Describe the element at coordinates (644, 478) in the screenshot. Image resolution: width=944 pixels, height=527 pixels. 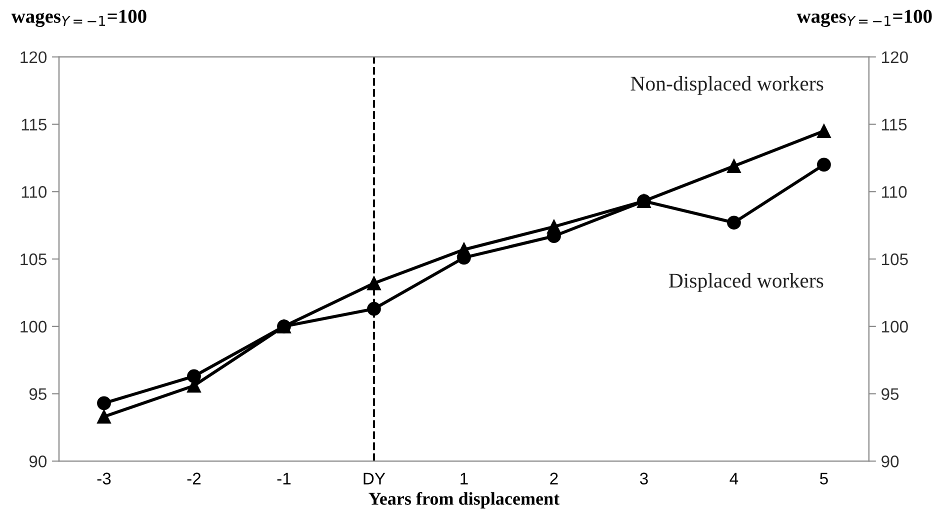
I see `x-tick-label: 3` at that location.